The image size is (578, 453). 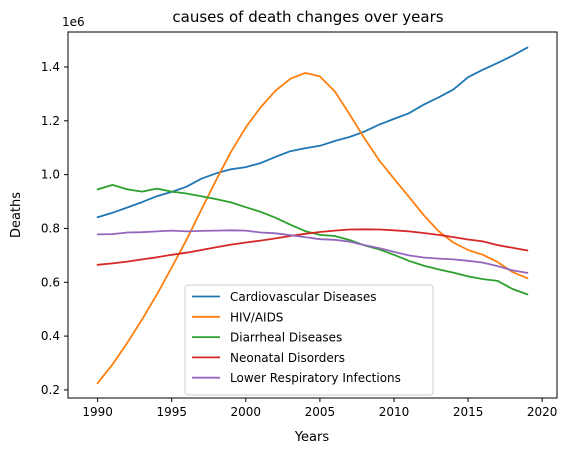 What do you see at coordinates (256, 317) in the screenshot?
I see `legend-label: HIV/AIDS` at bounding box center [256, 317].